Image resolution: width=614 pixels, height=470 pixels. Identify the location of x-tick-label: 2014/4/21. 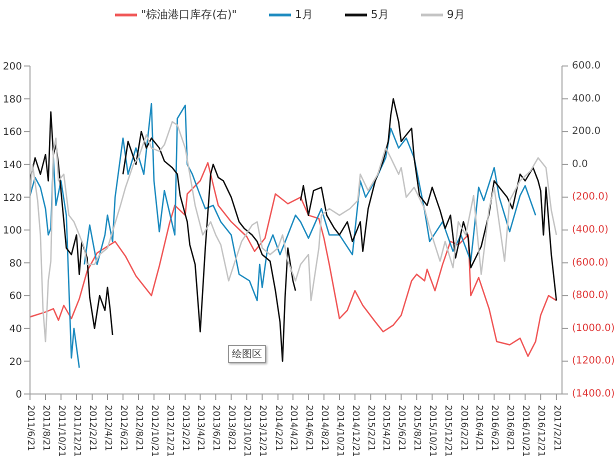
(293, 428).